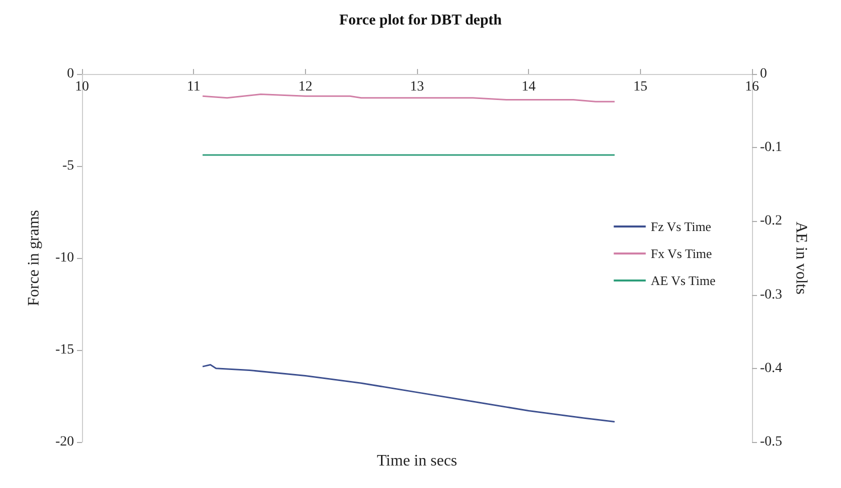 The image size is (841, 488). I want to click on y-axis-title: Force in grams, so click(34, 258).